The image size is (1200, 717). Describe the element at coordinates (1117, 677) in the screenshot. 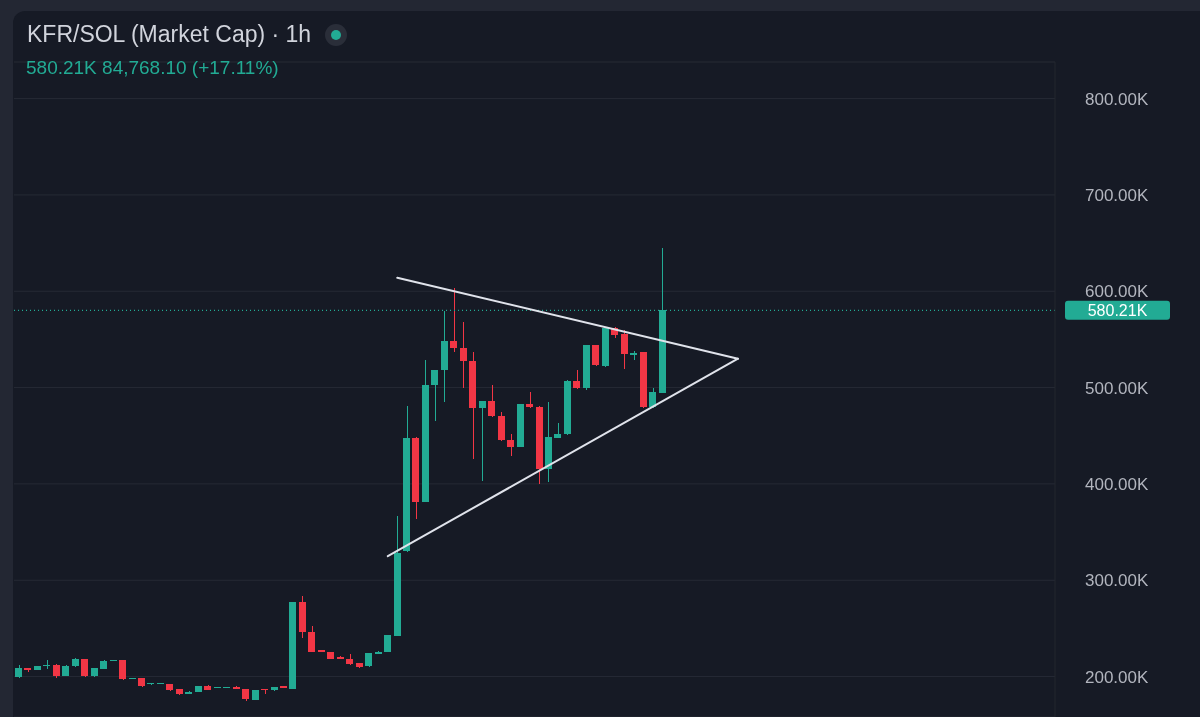

I see `y-tick-label: 200.00K` at that location.